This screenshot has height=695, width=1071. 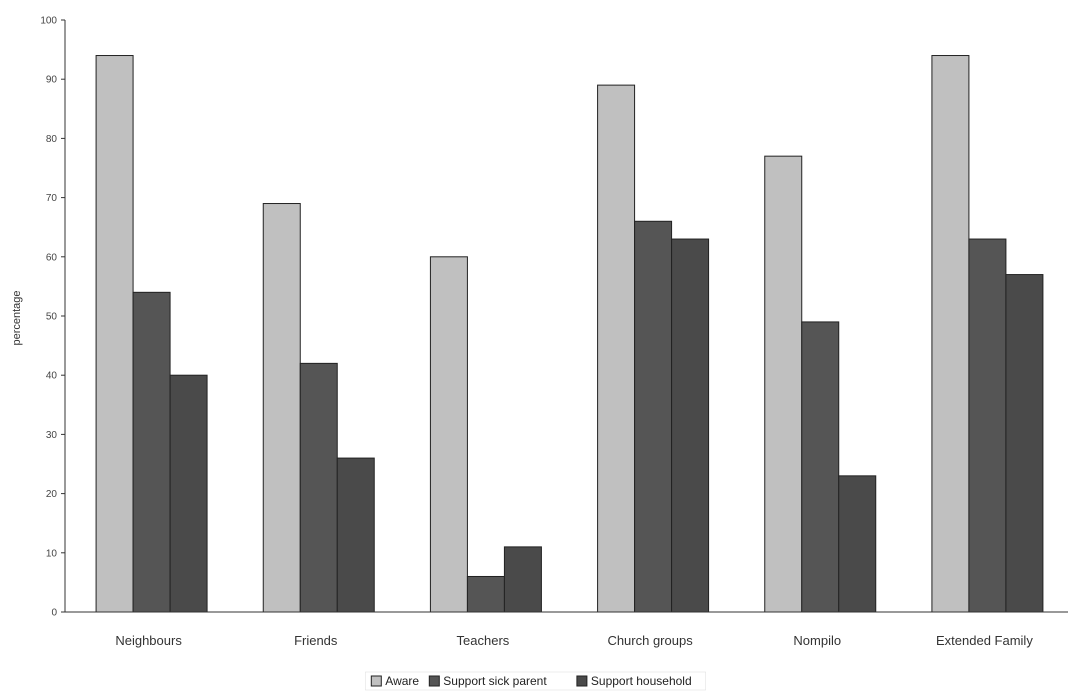 What do you see at coordinates (316, 640) in the screenshot?
I see `x-category-label: Friends` at bounding box center [316, 640].